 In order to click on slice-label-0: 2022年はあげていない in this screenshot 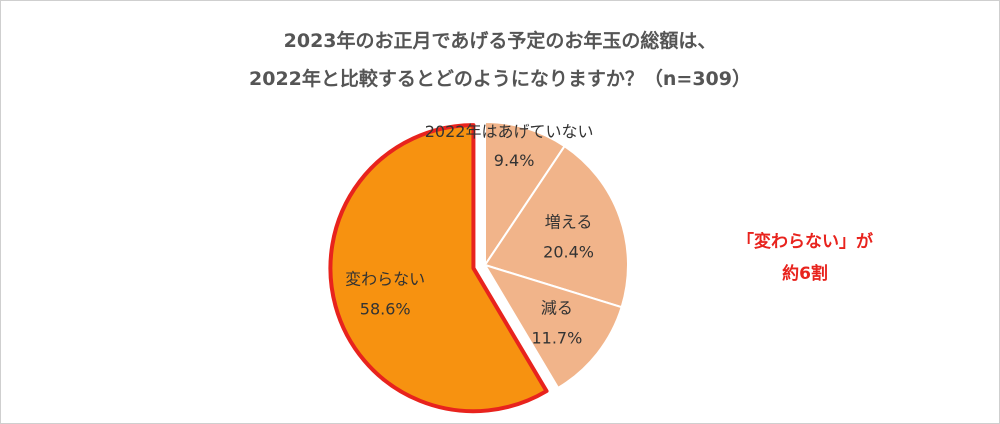, I will do `click(509, 131)`.